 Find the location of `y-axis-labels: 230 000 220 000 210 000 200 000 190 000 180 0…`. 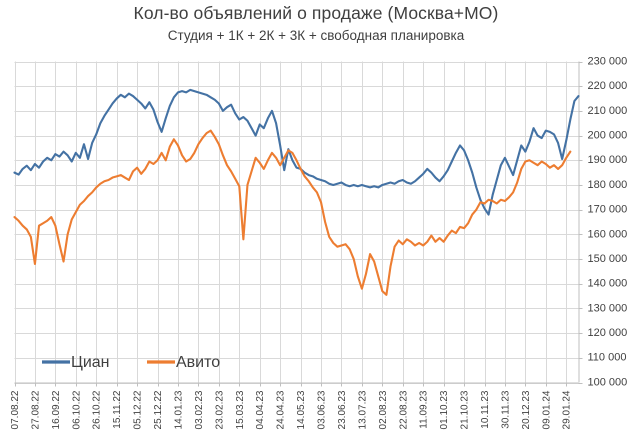

y-axis-labels: 230 000 220 000 210 000 200 000 190 000 180 0… is located at coordinates (608, 221).